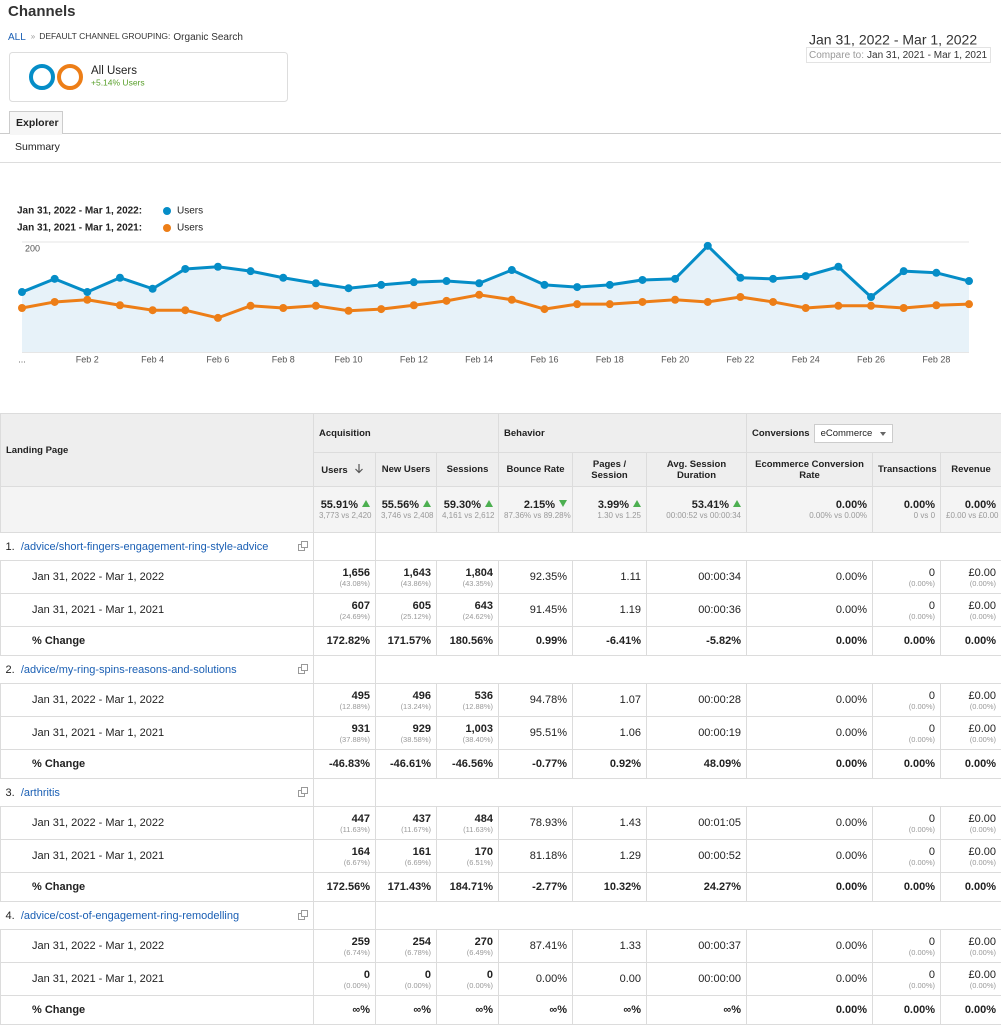 This screenshot has height=1025, width=1001. What do you see at coordinates (345, 577) in the screenshot?
I see `metric-cell: 1,656(43.08%)` at bounding box center [345, 577].